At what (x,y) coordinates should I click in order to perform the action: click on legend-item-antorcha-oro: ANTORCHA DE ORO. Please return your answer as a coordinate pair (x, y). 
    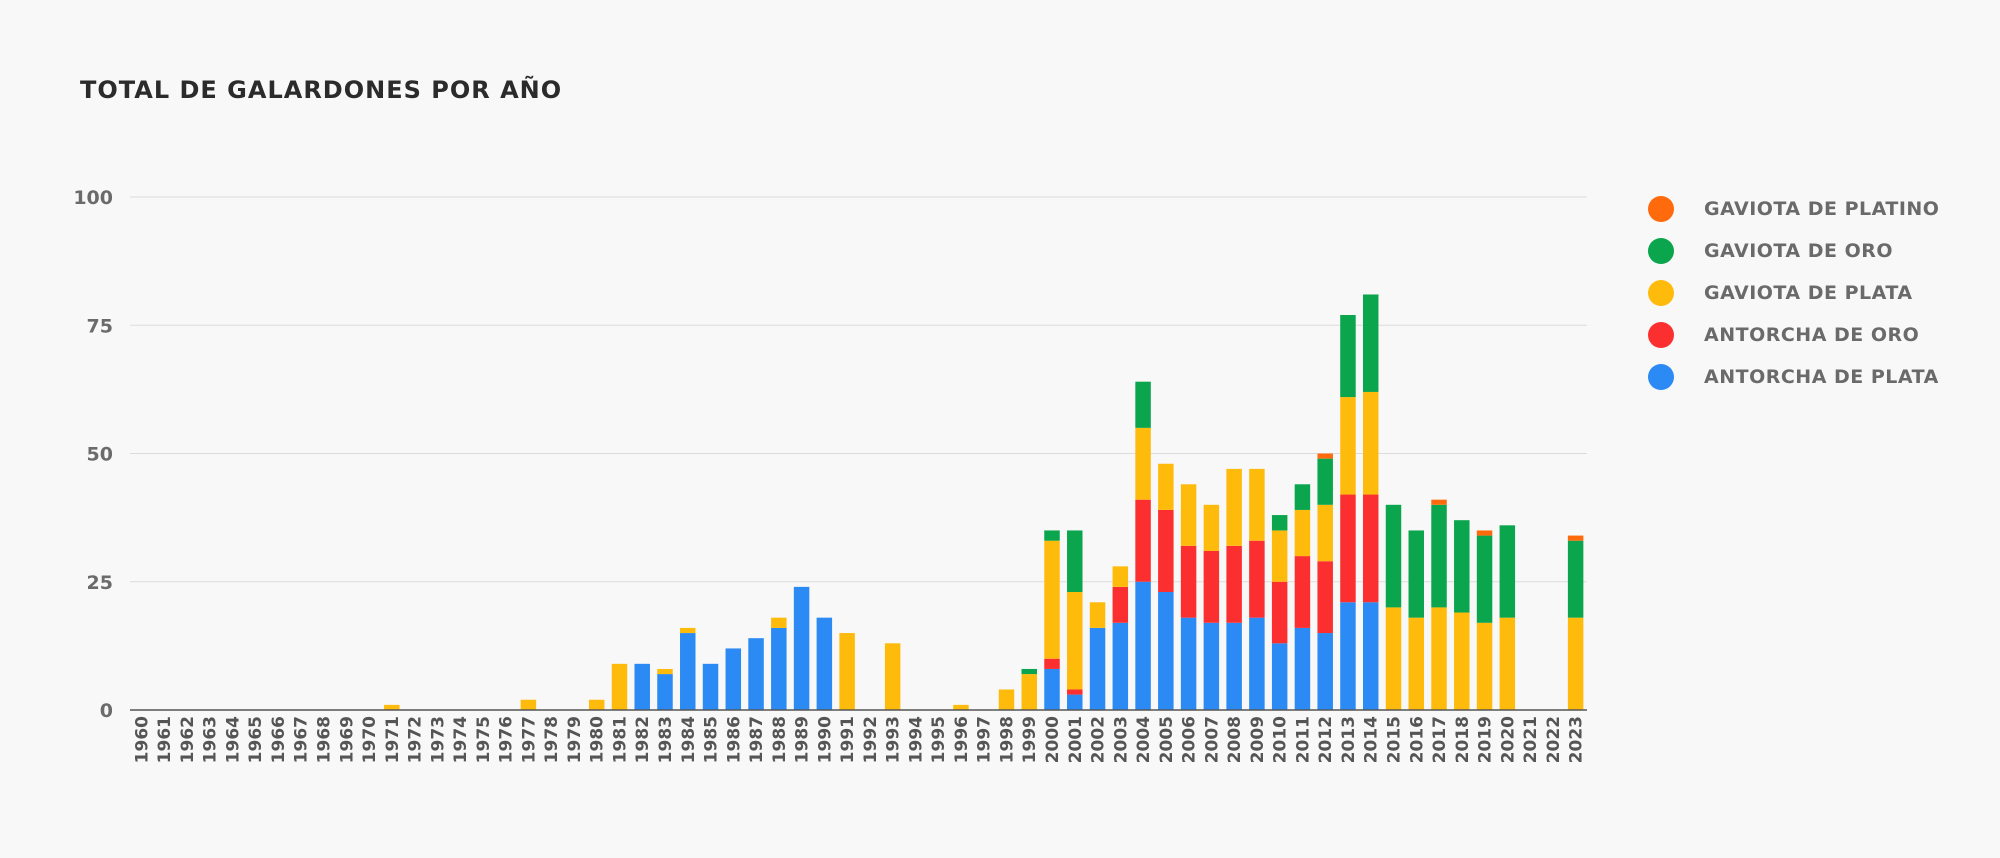
    Looking at the image, I should click on (1793, 335).